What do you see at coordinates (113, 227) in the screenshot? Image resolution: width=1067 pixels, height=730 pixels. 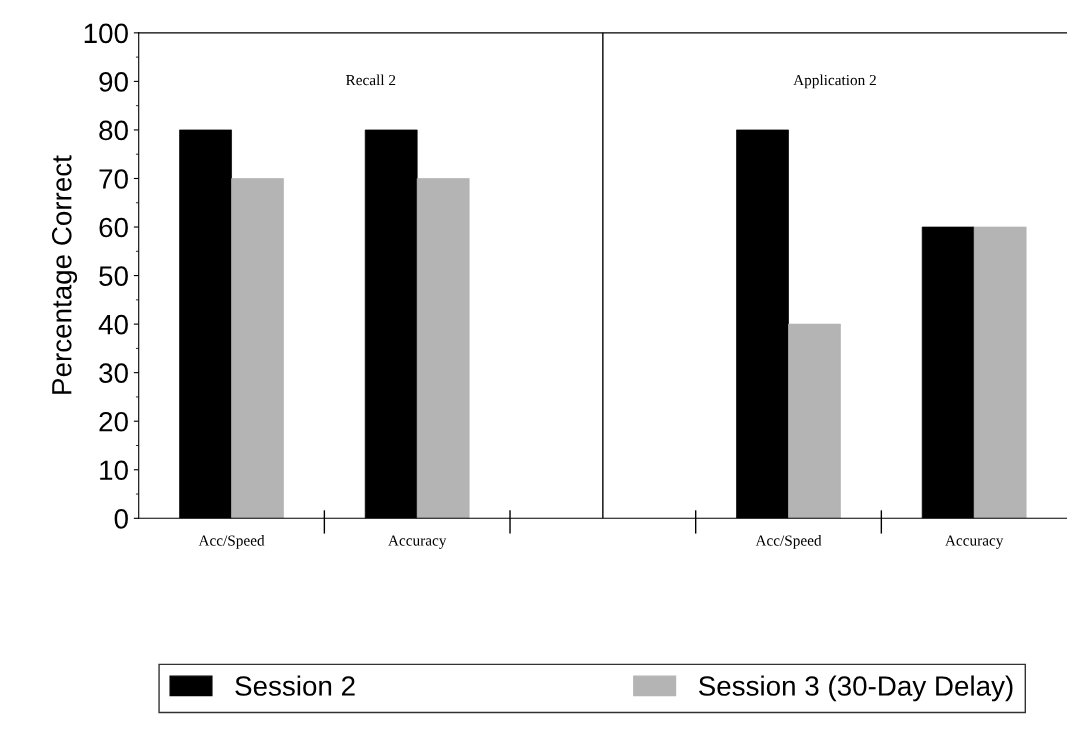 I see `y-tick-label: 60` at bounding box center [113, 227].